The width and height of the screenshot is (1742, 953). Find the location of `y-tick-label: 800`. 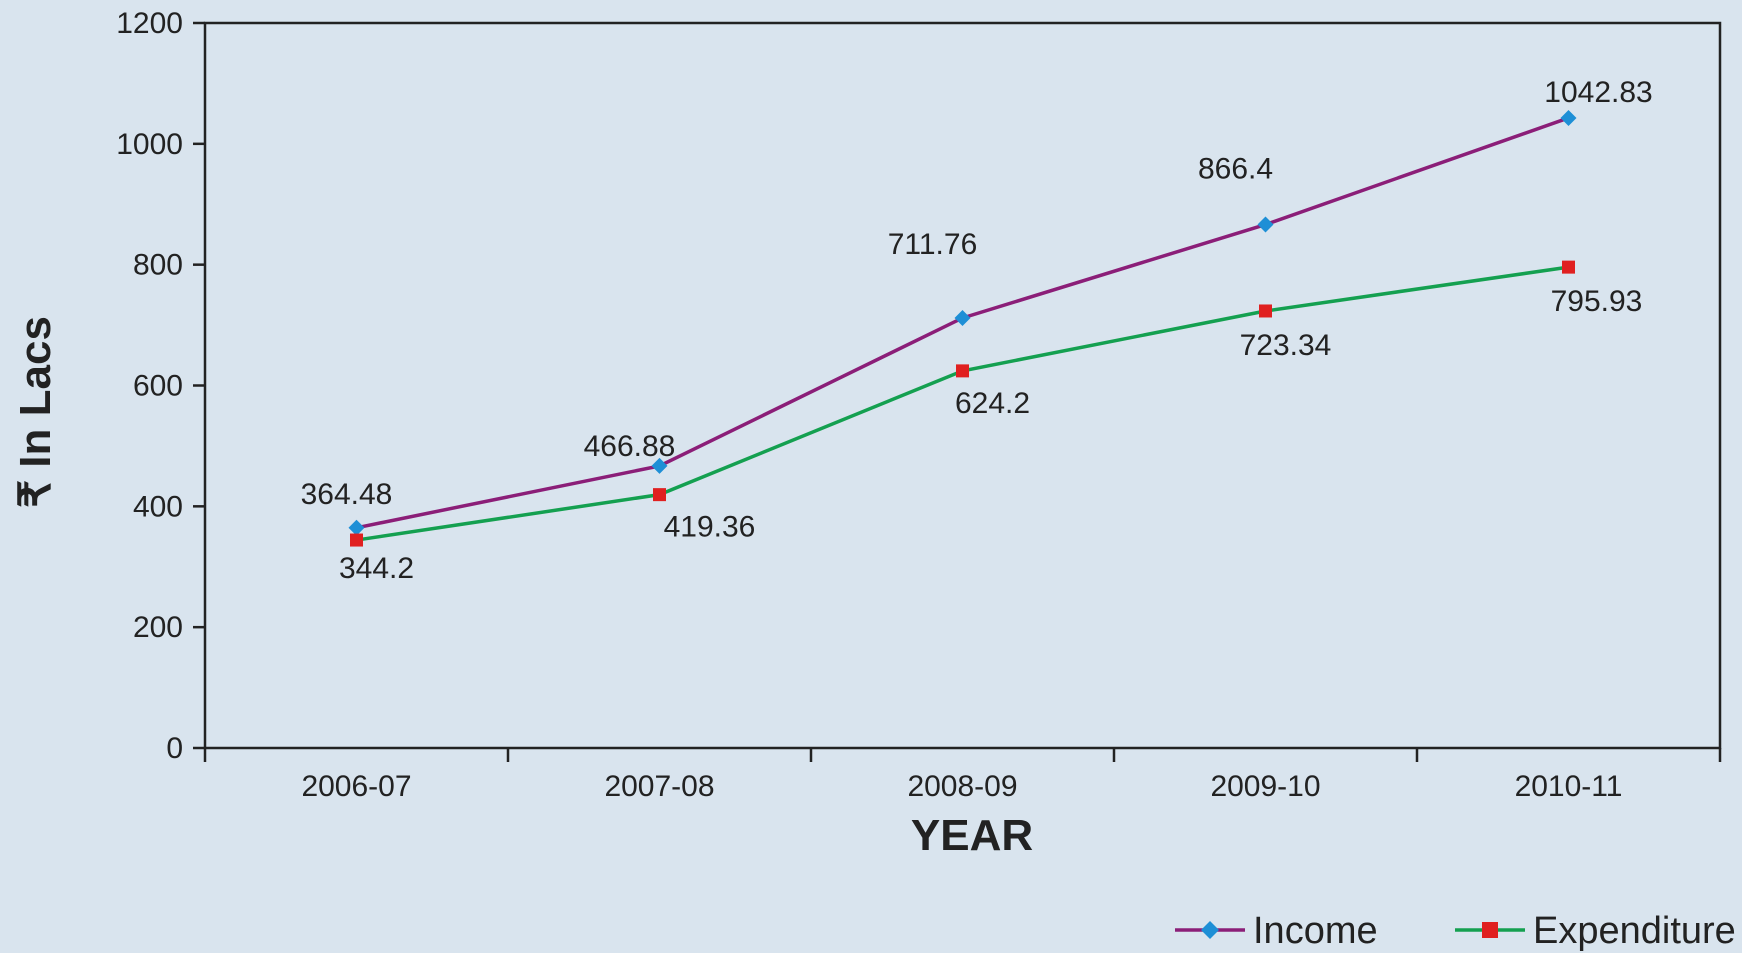

y-tick-label: 800 is located at coordinates (158, 265).